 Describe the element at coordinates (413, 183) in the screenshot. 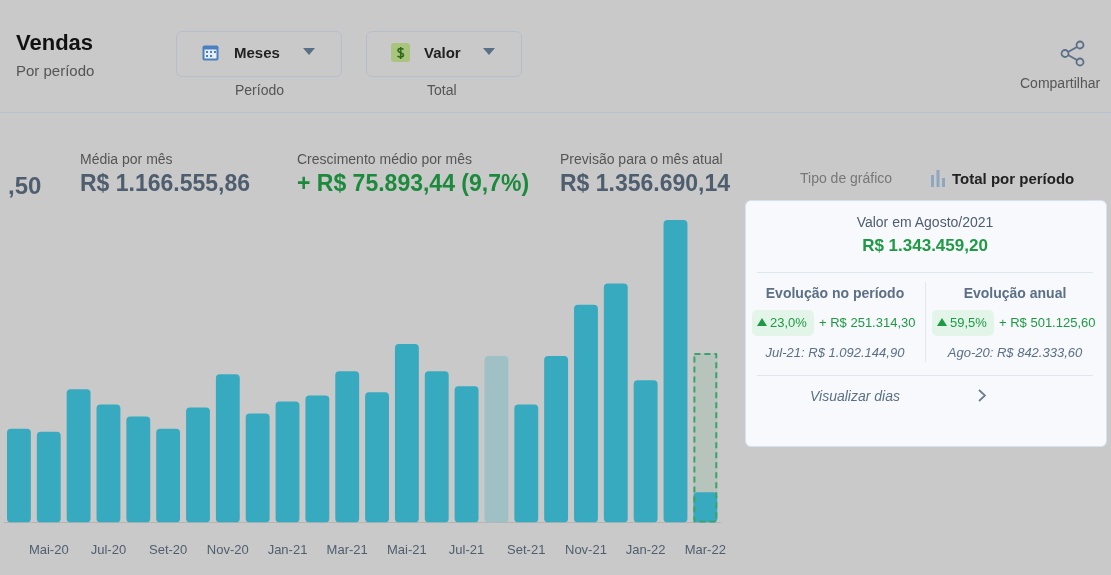

I see `text: + R$ 75.893,44 (9,7%)` at that location.